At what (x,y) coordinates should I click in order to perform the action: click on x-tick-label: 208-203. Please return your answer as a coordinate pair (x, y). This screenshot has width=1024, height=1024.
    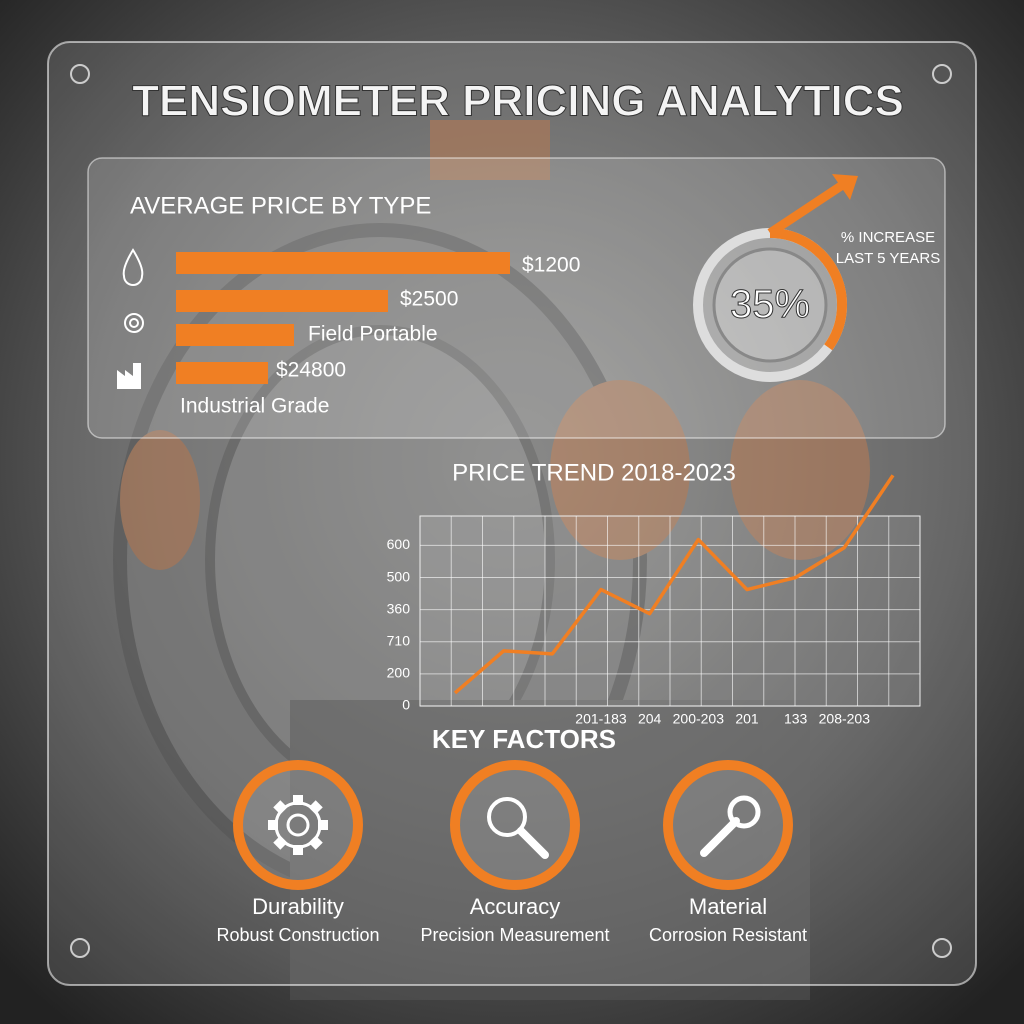
    Looking at the image, I should click on (845, 719).